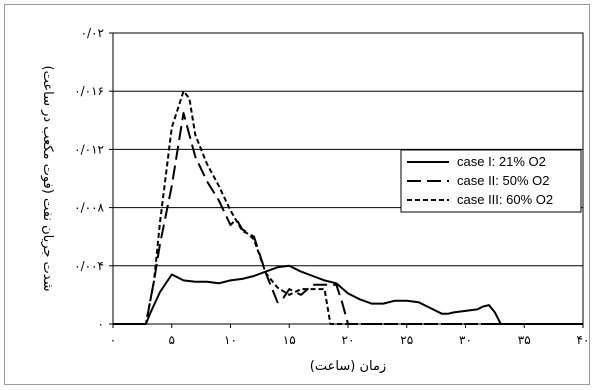 This screenshot has height=390, width=596. Describe the element at coordinates (172, 340) in the screenshot. I see `x-tick-label: ۵` at that location.